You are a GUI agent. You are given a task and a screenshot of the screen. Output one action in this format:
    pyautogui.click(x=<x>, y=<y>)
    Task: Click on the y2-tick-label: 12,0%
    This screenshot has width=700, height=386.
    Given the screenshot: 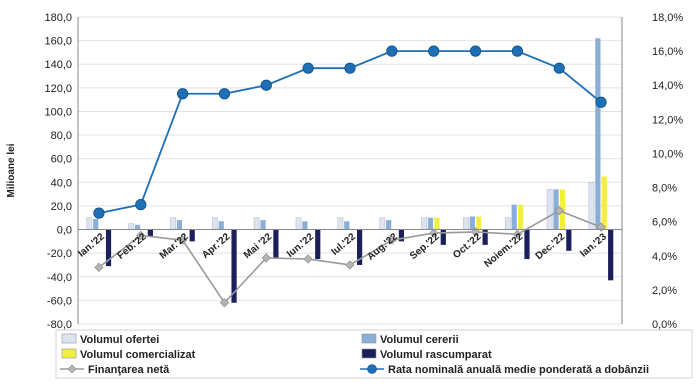 What is the action you would take?
    pyautogui.click(x=667, y=120)
    